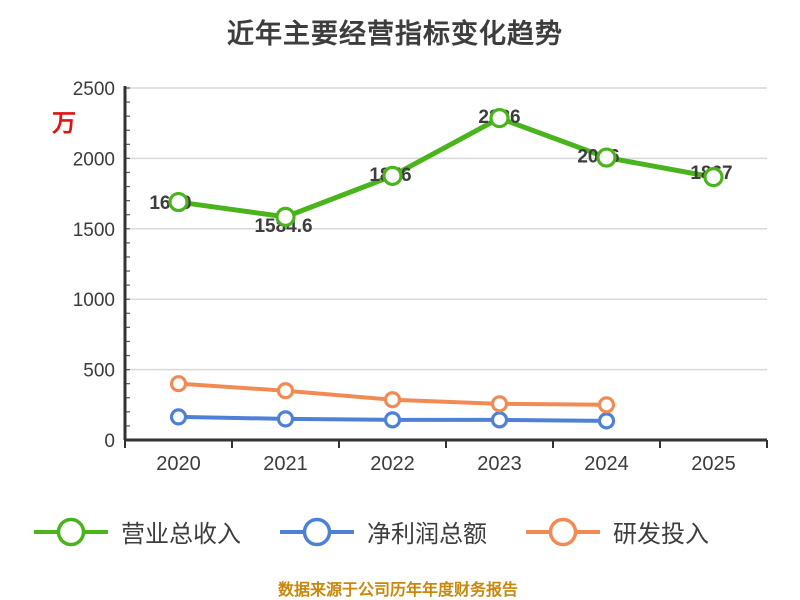  Describe the element at coordinates (94, 159) in the screenshot. I see `svg-text: 2000` at that location.